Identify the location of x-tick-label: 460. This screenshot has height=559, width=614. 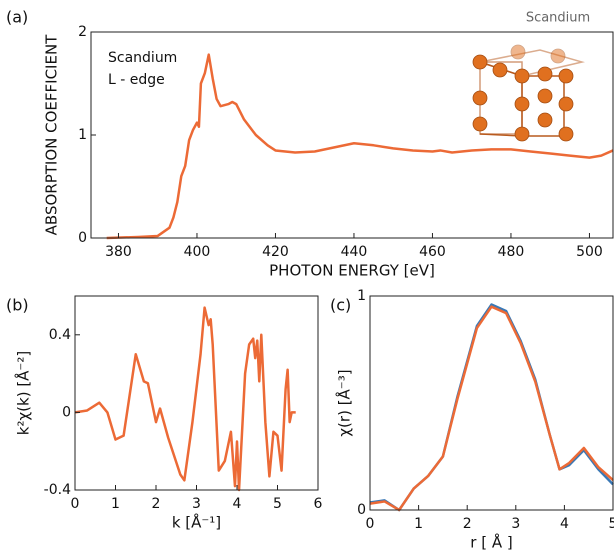
(432, 252).